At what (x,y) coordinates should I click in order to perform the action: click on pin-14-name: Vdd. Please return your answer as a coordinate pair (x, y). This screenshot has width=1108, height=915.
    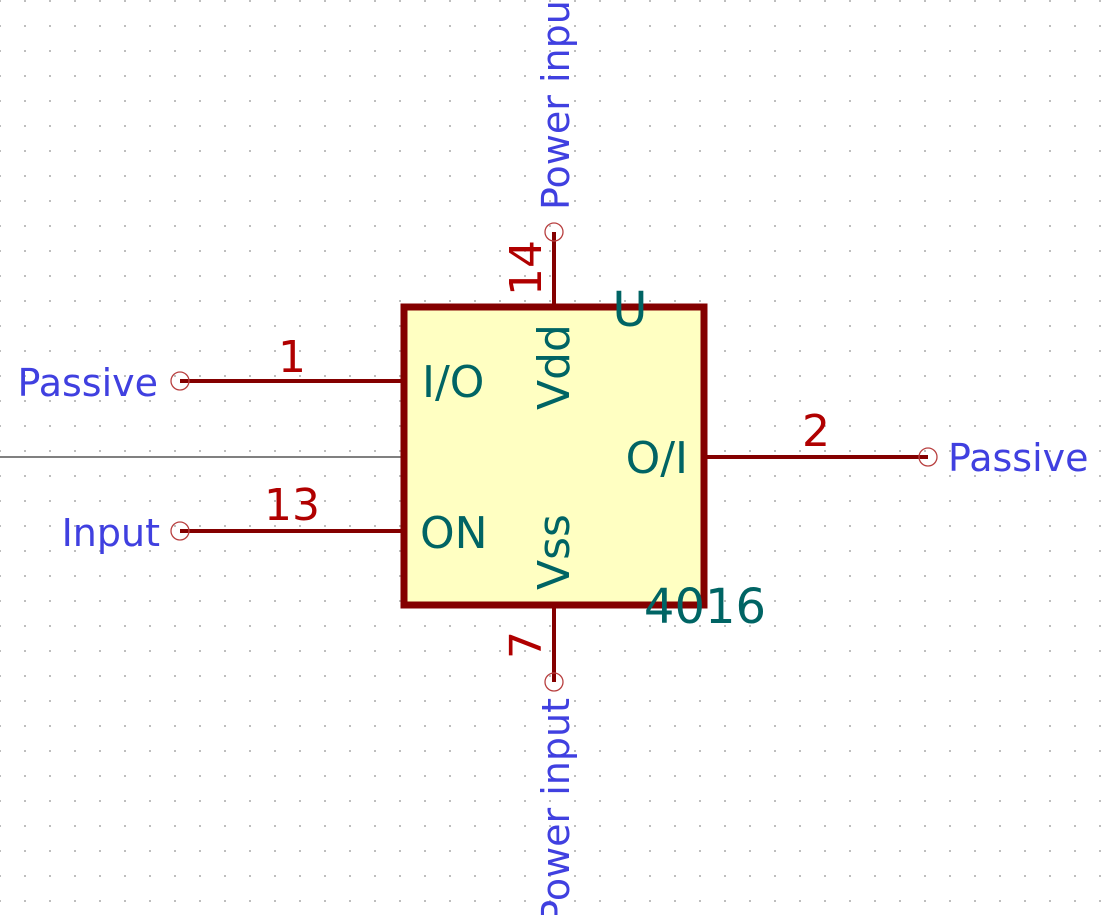
    Looking at the image, I should click on (554, 367).